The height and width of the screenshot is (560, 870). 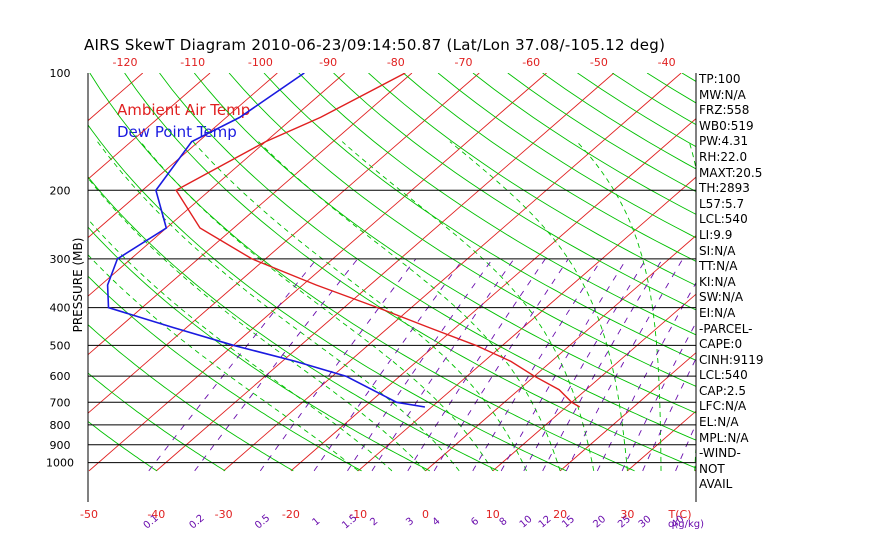 I want to click on pressure-tick-label: 700, so click(x=60, y=402).